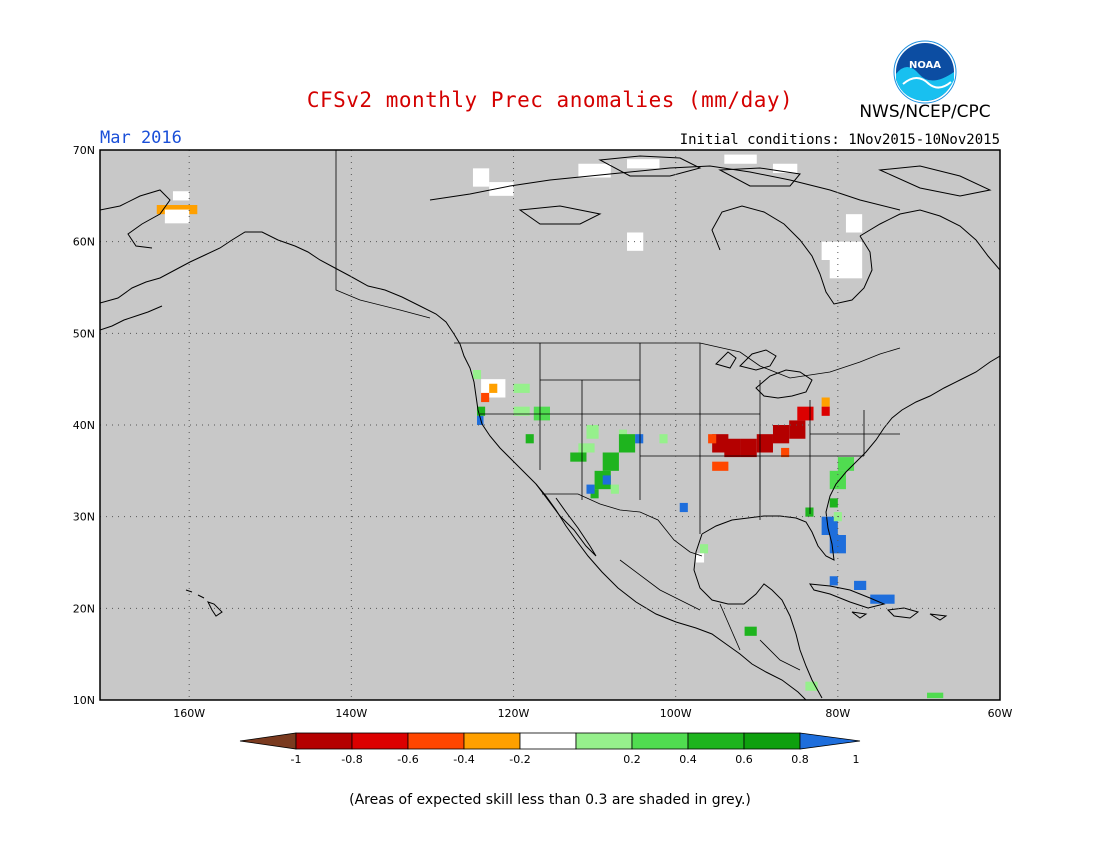  What do you see at coordinates (837, 713) in the screenshot?
I see `lon-tick-label: 80W` at bounding box center [837, 713].